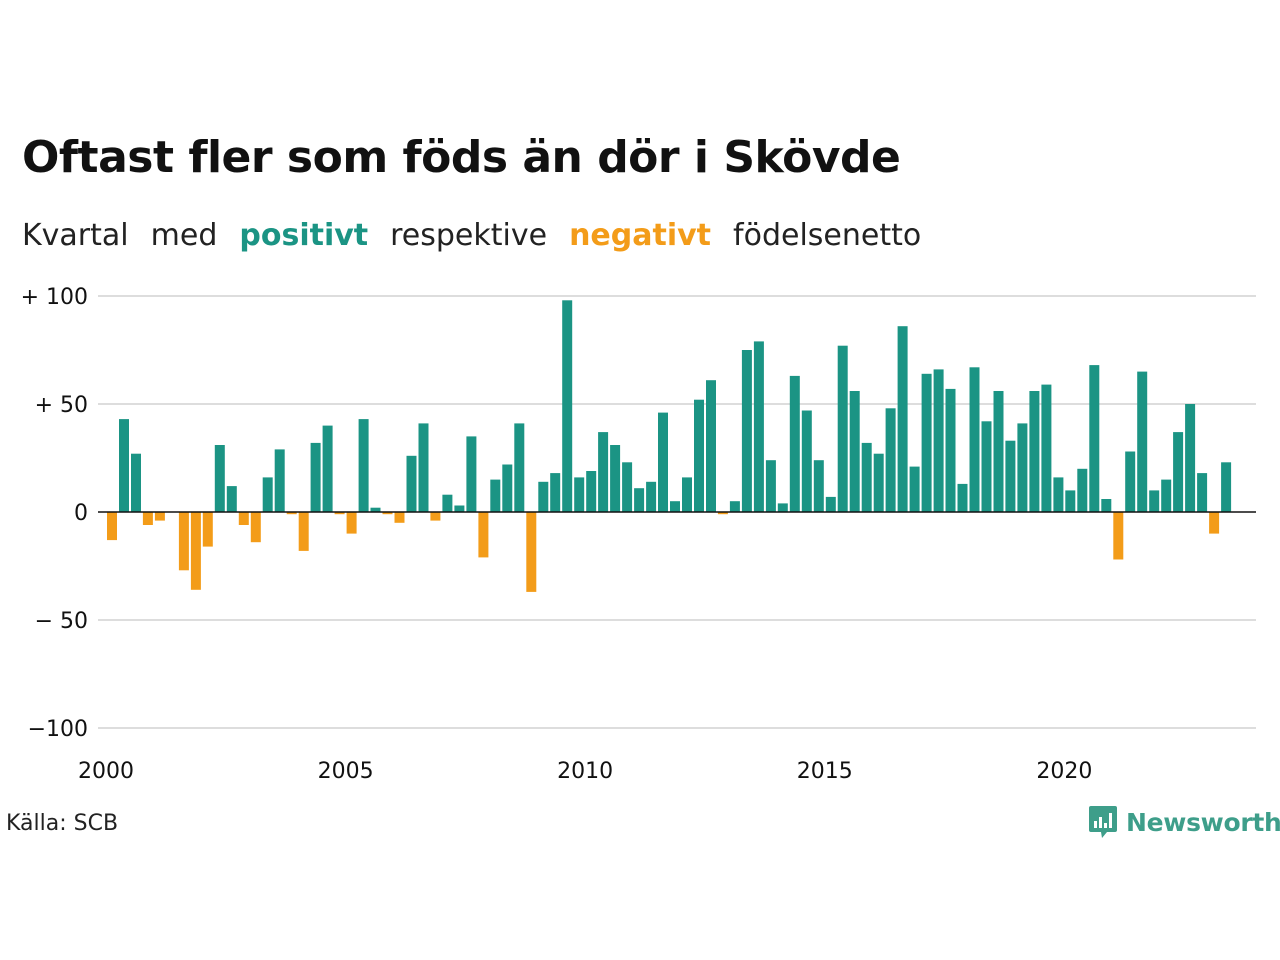  What do you see at coordinates (81, 513) in the screenshot?
I see `y-tick-label: 0` at bounding box center [81, 513].